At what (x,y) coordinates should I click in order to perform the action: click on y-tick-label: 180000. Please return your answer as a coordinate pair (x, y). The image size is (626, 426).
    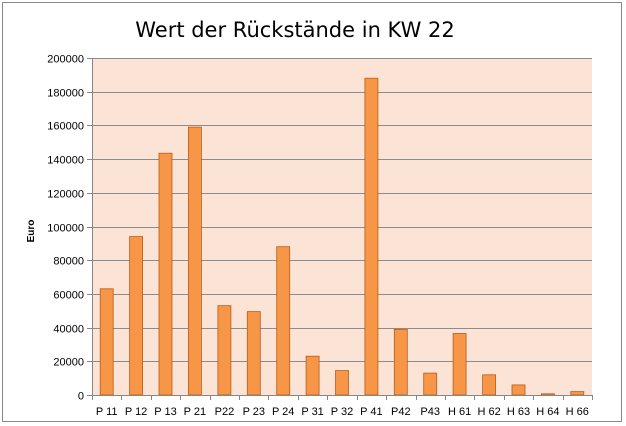
    Looking at the image, I should click on (65, 94).